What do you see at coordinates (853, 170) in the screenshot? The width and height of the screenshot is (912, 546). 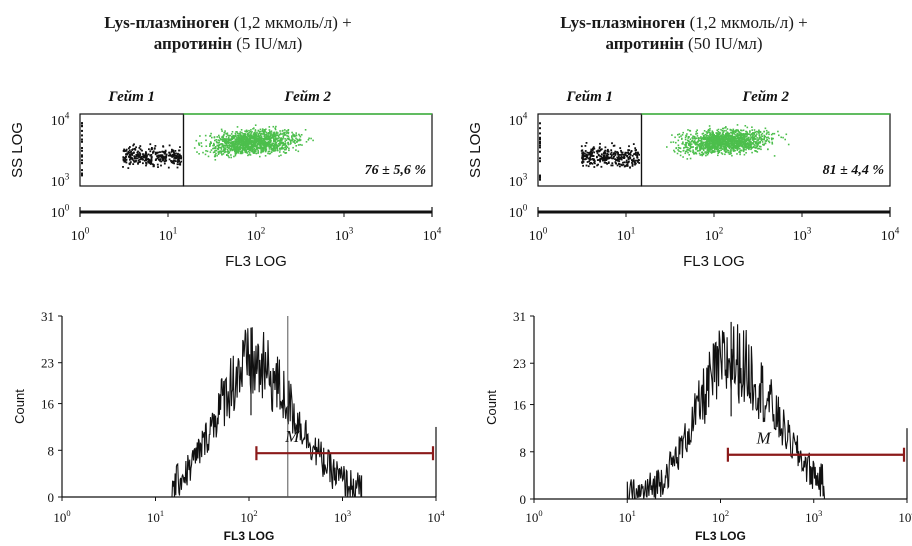 I see `gate2-percentage: 81 ± 4,4 %` at bounding box center [853, 170].